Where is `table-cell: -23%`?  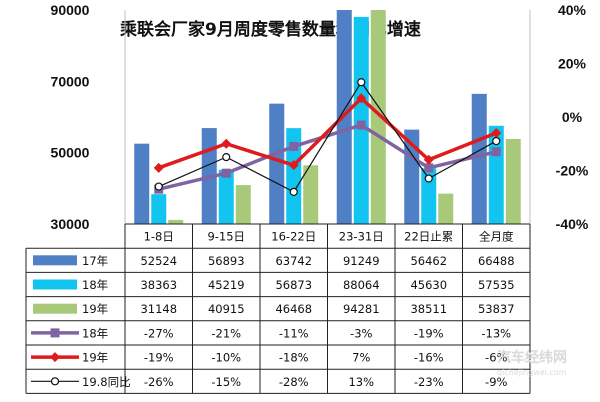 table-cell: -23% is located at coordinates (429, 382).